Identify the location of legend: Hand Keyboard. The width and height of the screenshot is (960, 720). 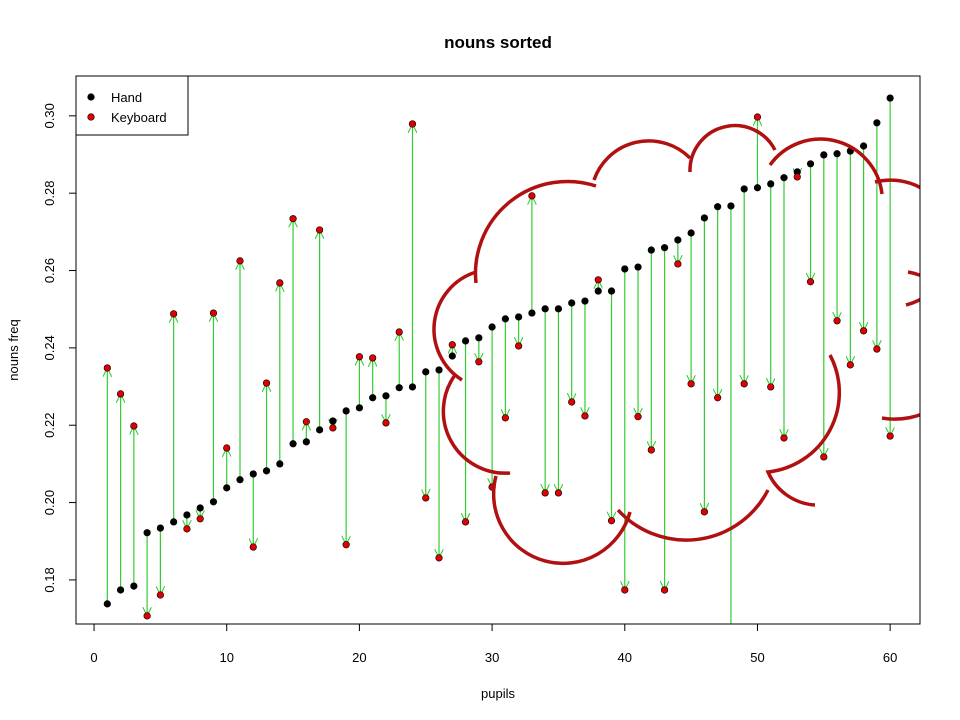
(132, 105).